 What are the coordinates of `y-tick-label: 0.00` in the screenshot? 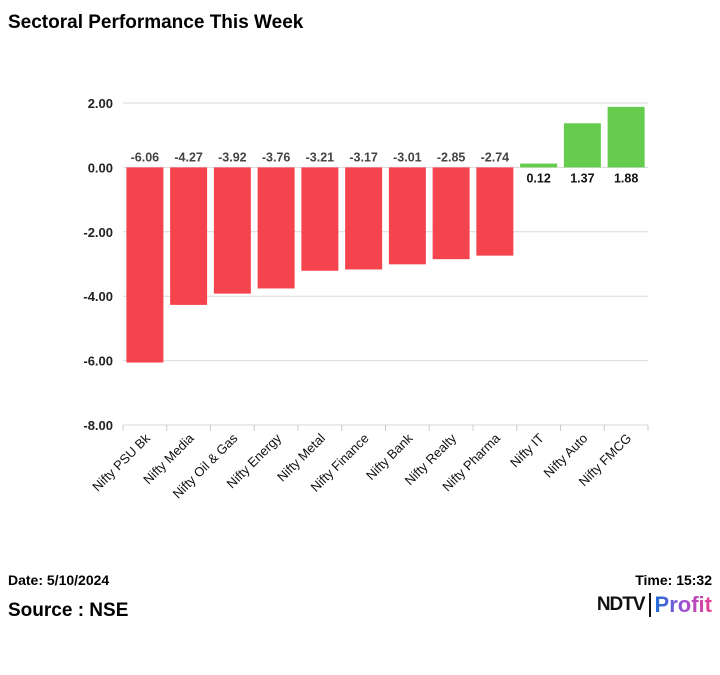 It's located at (100, 167).